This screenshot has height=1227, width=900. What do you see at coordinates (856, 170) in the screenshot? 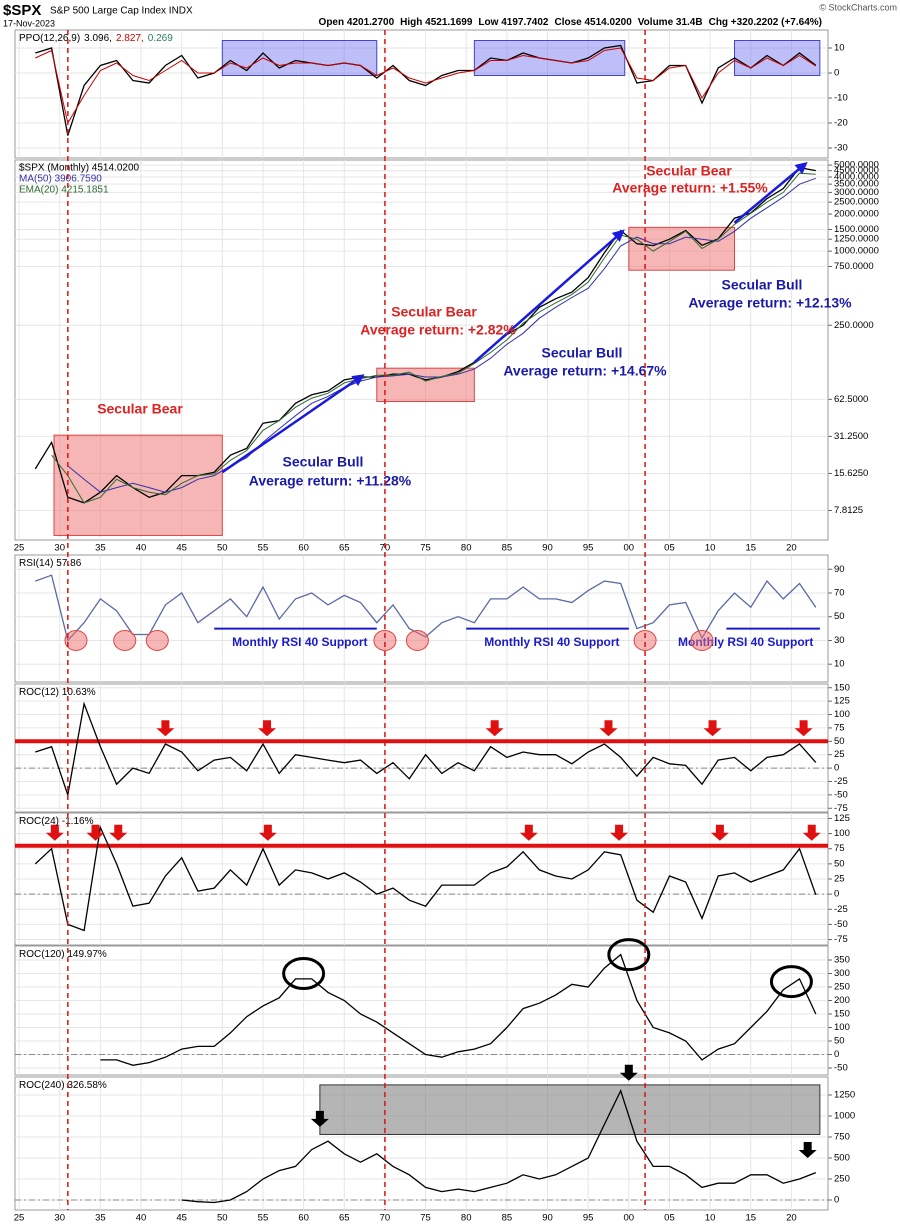
I see `y-tick-label: 4500.0000` at bounding box center [856, 170].